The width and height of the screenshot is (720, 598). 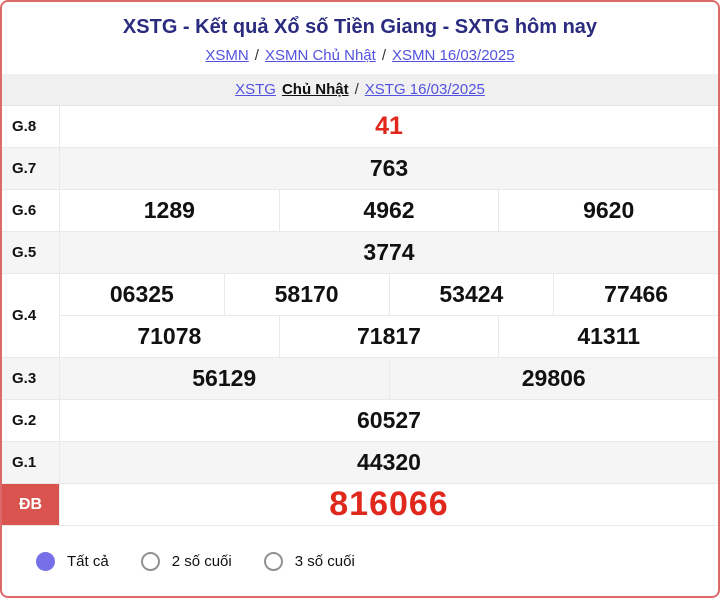 What do you see at coordinates (31, 315) in the screenshot?
I see `prize-label: G.4` at bounding box center [31, 315].